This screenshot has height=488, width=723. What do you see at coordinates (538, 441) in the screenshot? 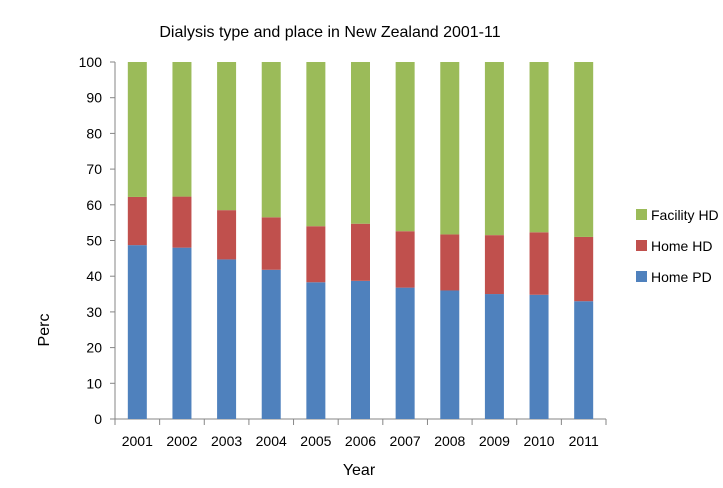
I see `x-tick-label: 2010` at bounding box center [538, 441].